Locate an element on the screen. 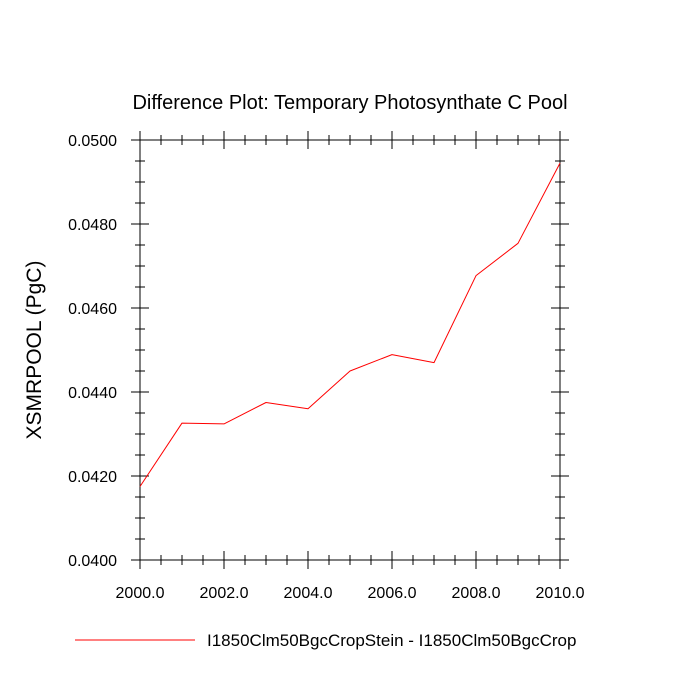  y-axis-label: XSMRPOOL (PgC) is located at coordinates (34, 350).